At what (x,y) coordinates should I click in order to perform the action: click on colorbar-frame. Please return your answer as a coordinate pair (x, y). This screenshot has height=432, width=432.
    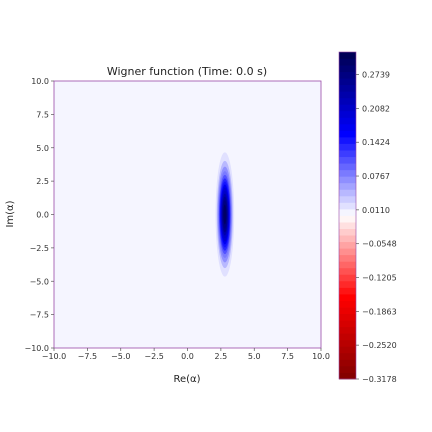
    Looking at the image, I should click on (347, 215).